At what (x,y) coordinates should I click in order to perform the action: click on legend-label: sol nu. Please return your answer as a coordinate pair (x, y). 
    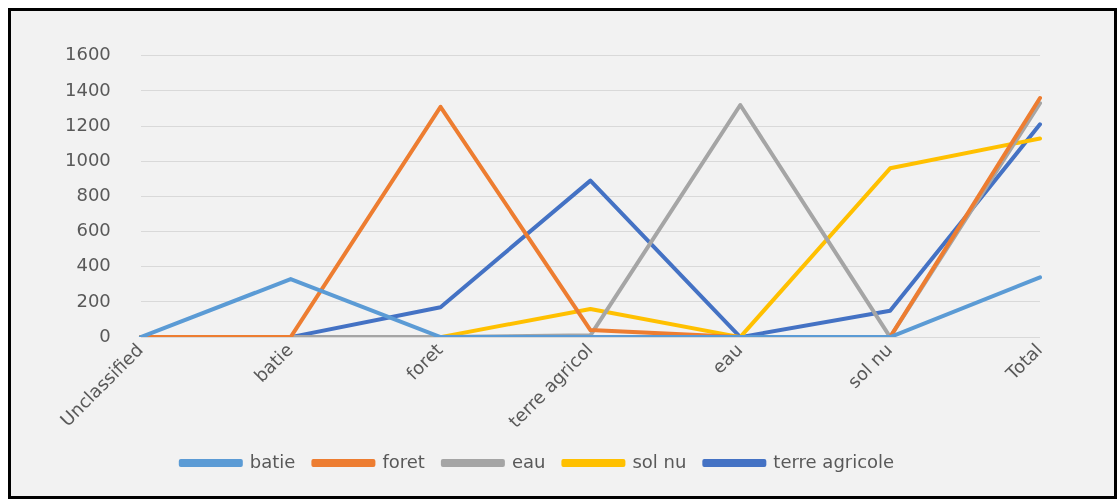
    Looking at the image, I should click on (659, 461).